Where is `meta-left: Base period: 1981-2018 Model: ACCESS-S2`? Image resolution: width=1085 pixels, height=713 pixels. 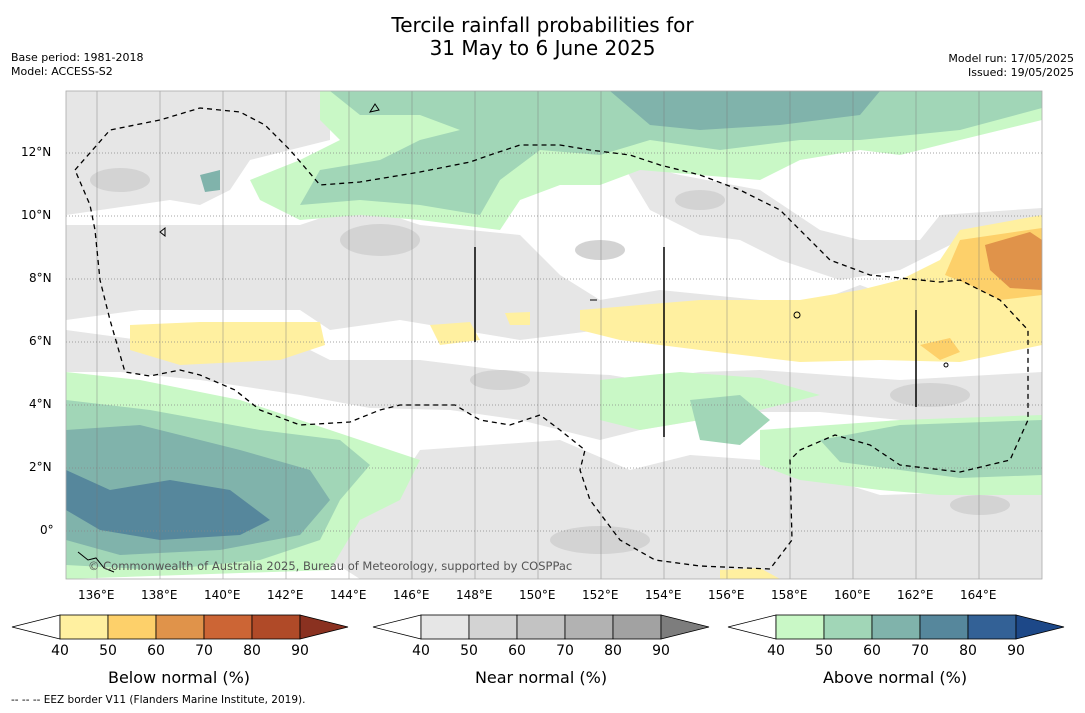 meta-left: Base period: 1981-2018 Model: ACCESS-S2 is located at coordinates (77, 65).